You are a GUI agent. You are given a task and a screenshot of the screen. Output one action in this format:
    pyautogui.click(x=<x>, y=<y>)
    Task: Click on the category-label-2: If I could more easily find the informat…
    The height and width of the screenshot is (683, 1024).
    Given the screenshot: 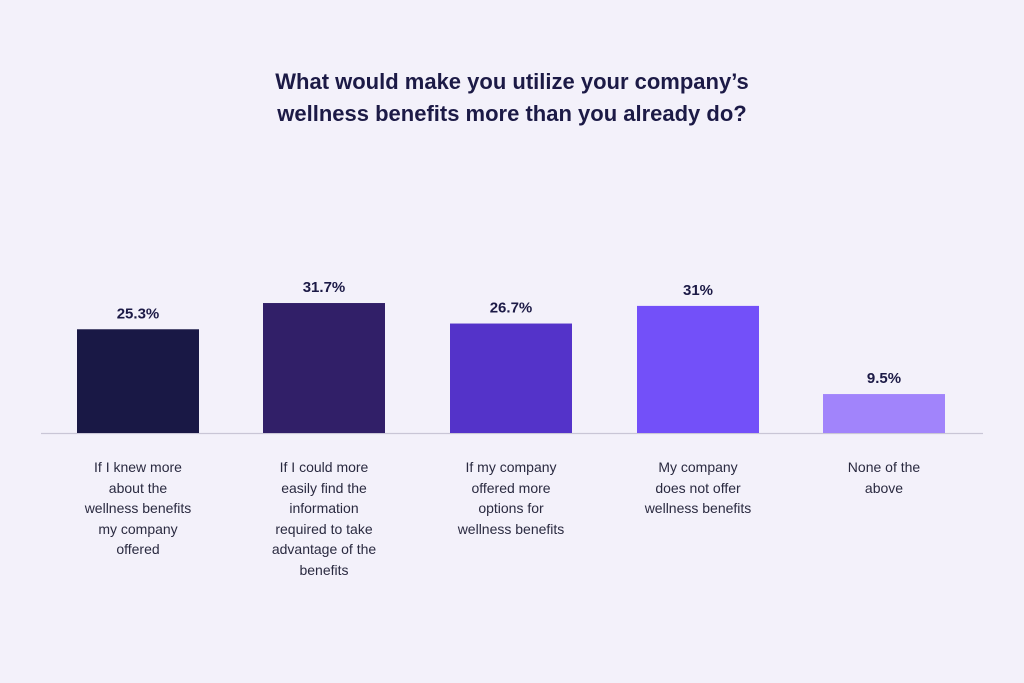 What is the action you would take?
    pyautogui.click(x=324, y=518)
    